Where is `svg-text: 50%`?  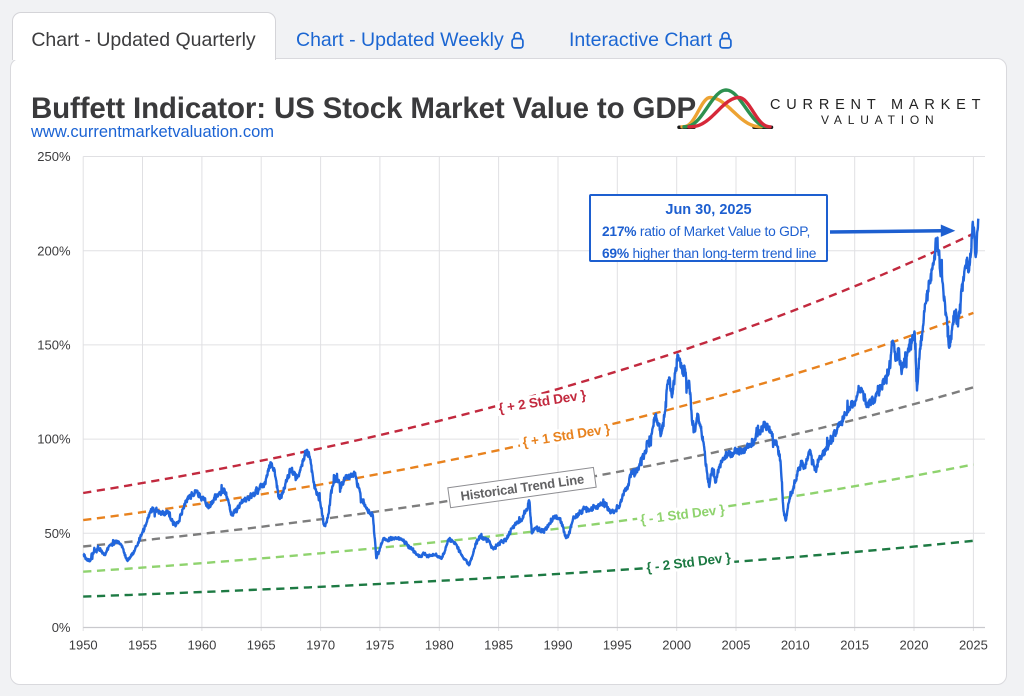 svg-text: 50% is located at coordinates (57, 533).